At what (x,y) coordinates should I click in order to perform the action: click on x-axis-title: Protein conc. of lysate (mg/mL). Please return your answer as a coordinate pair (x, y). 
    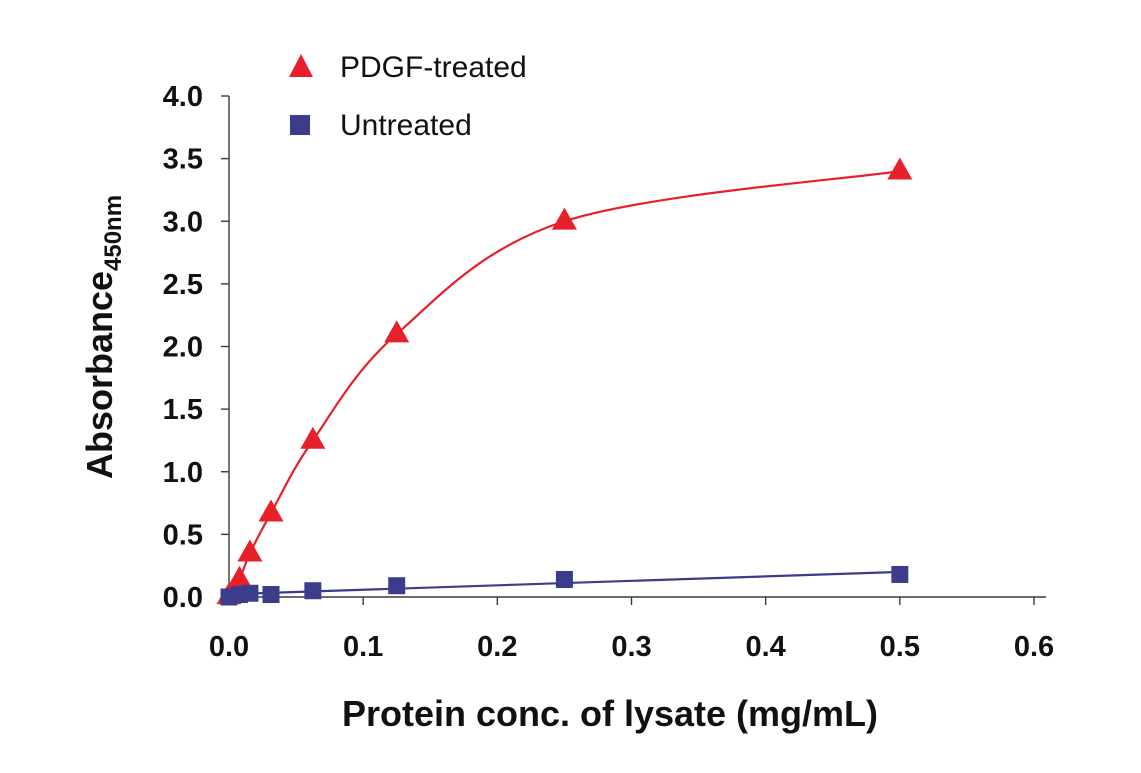
    Looking at the image, I should click on (610, 713).